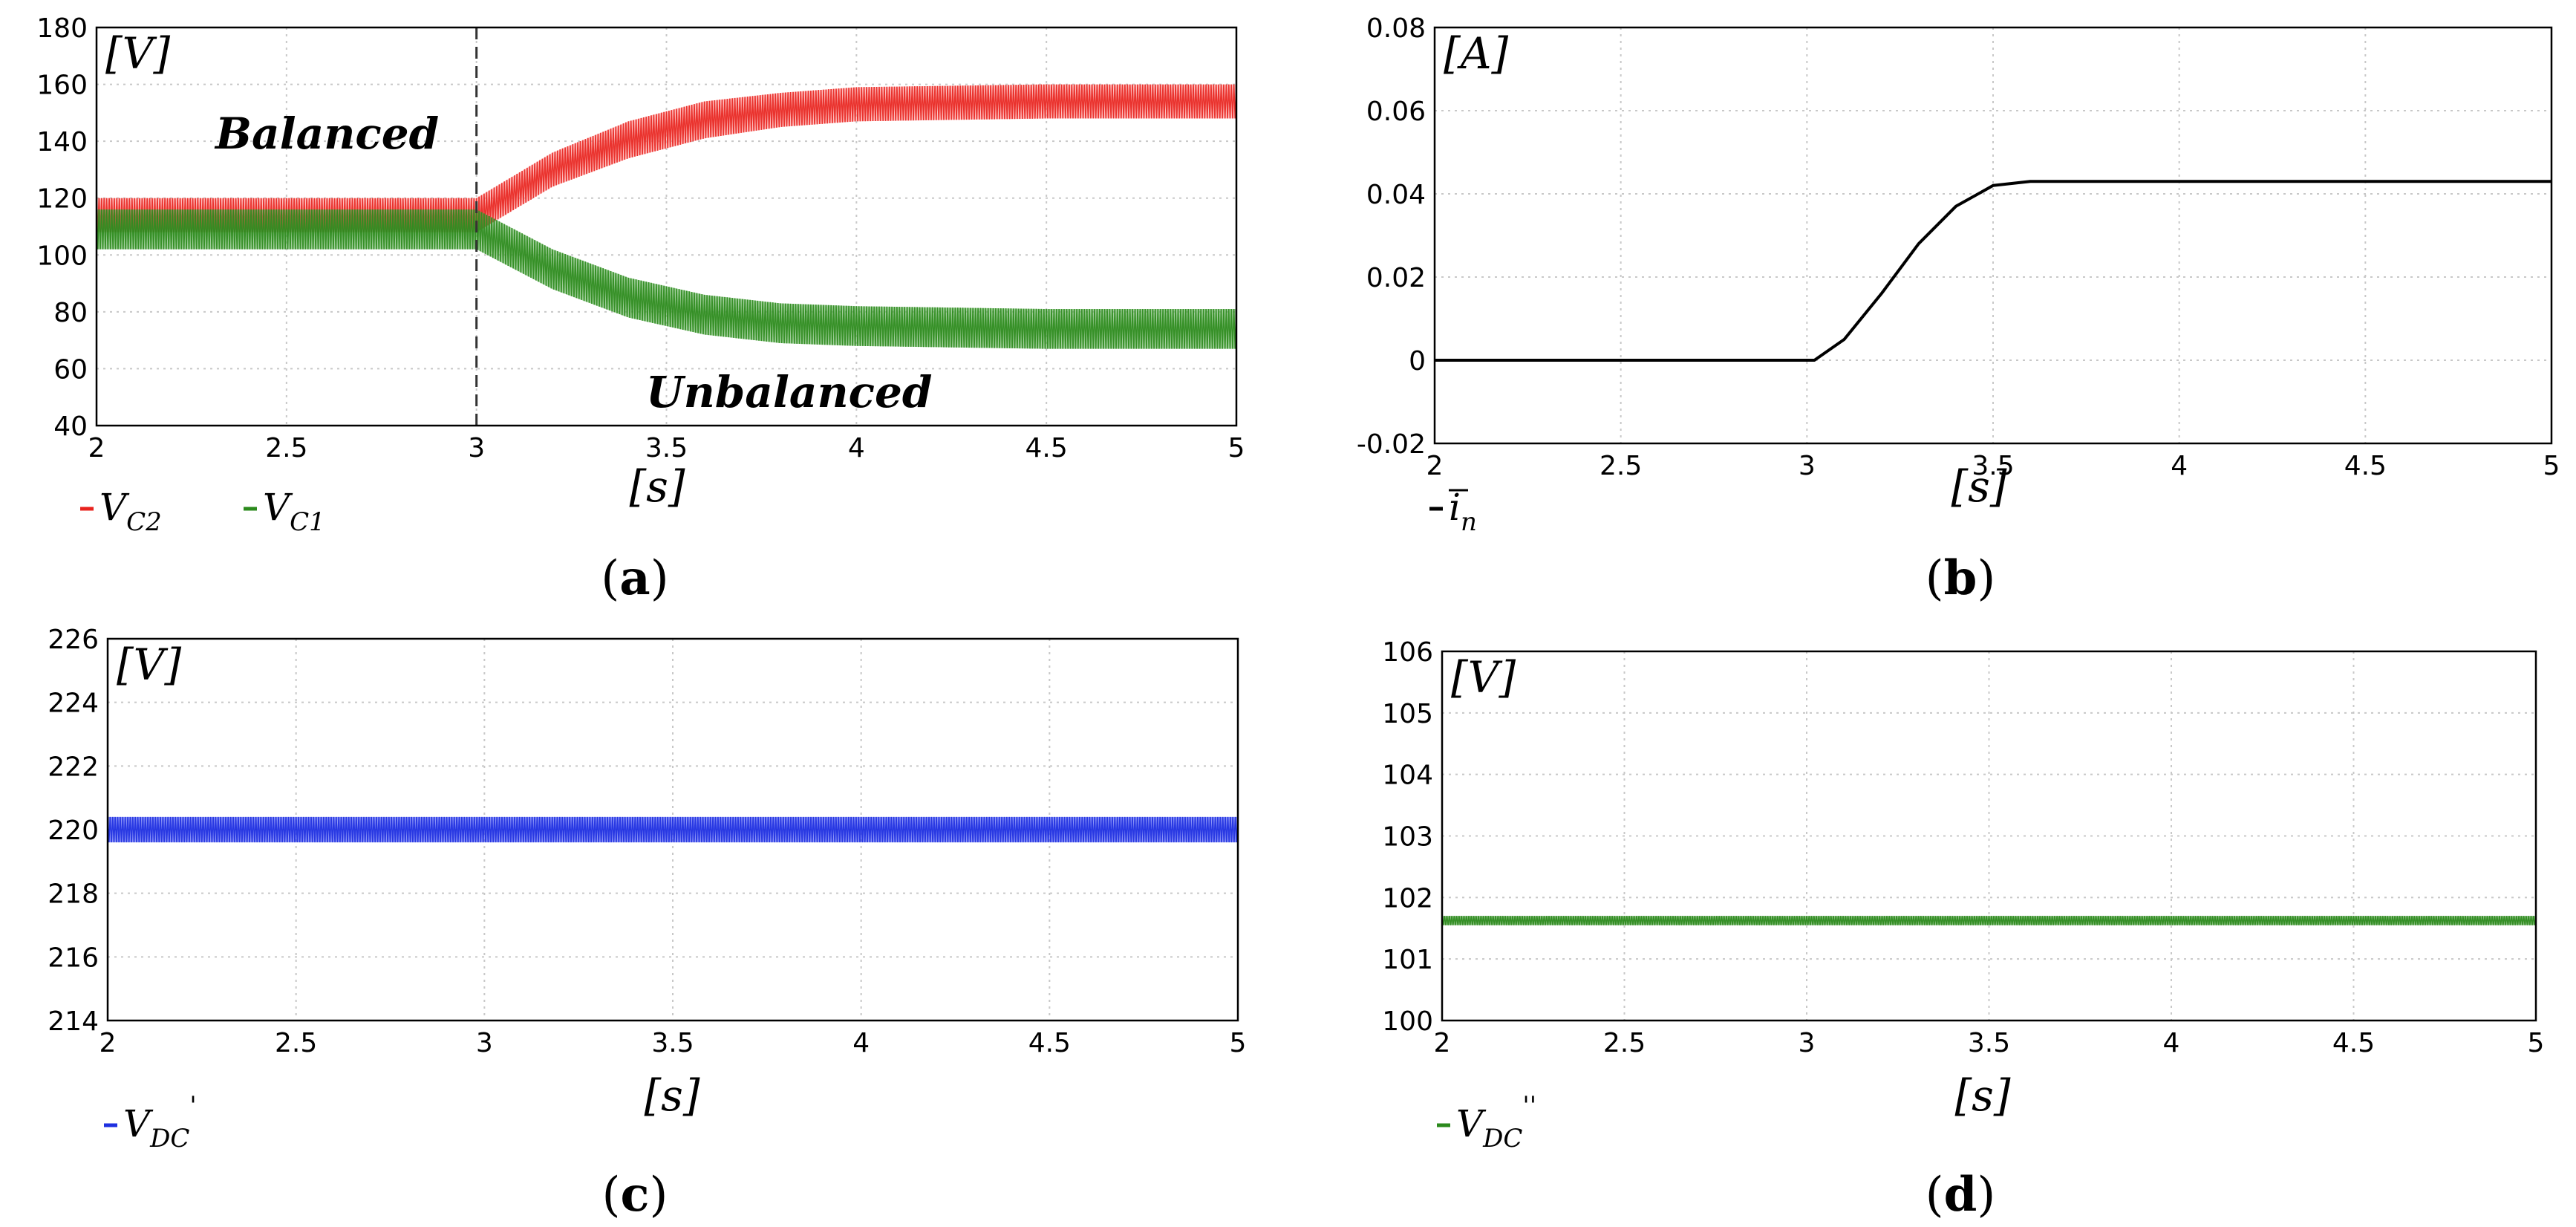  I want to click on panel-caption: (d), so click(1961, 1195).